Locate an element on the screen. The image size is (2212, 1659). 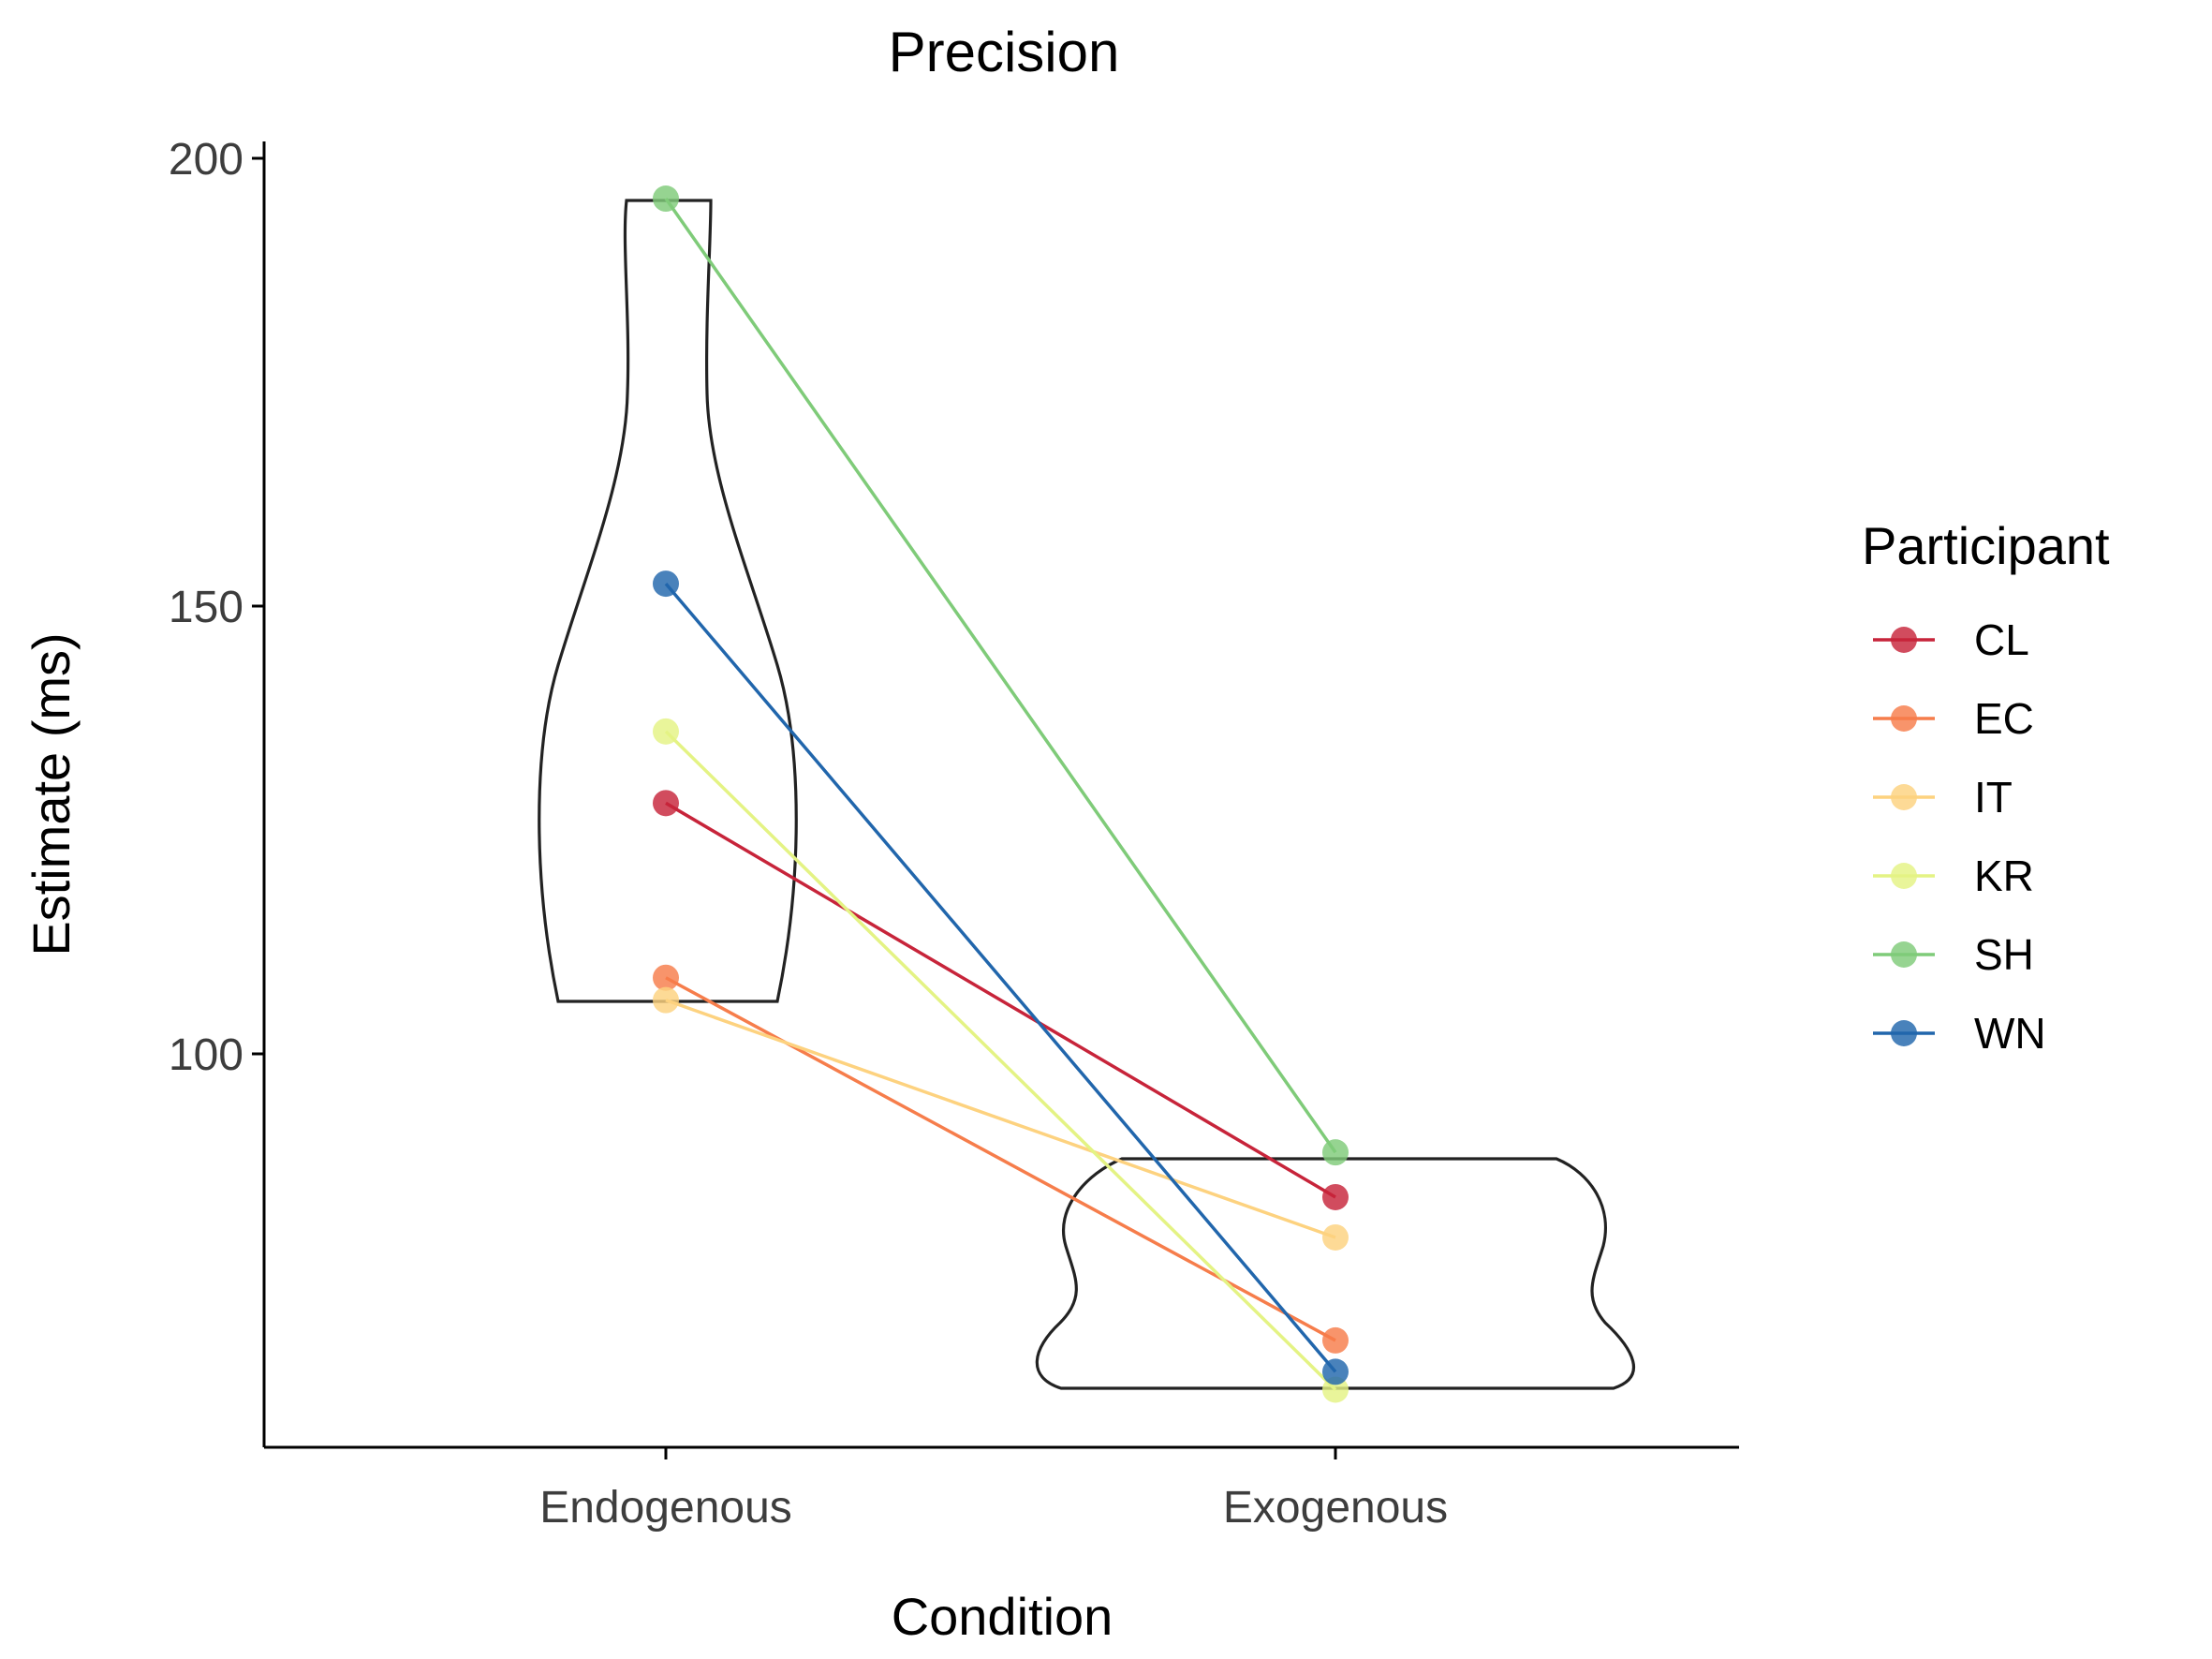
y-tick-label: 100 is located at coordinates (206, 1055).